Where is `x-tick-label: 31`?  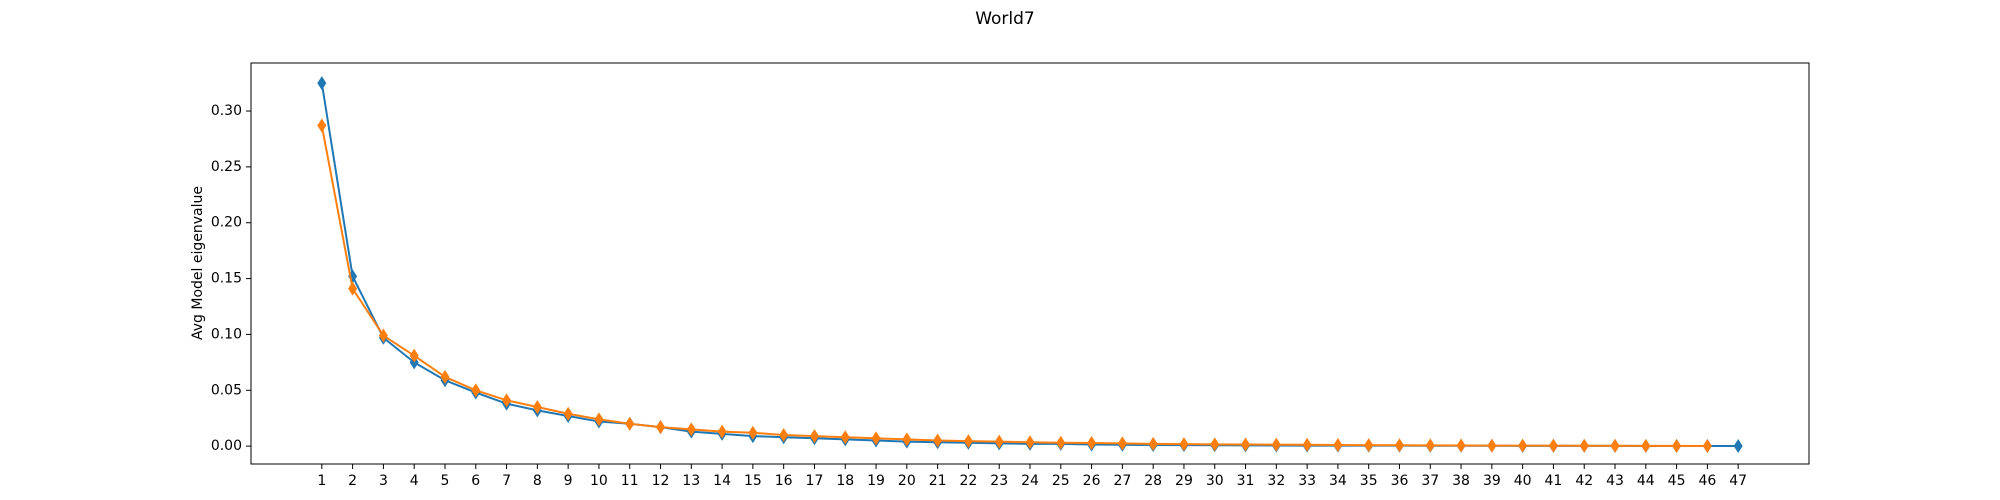 x-tick-label: 31 is located at coordinates (1246, 481).